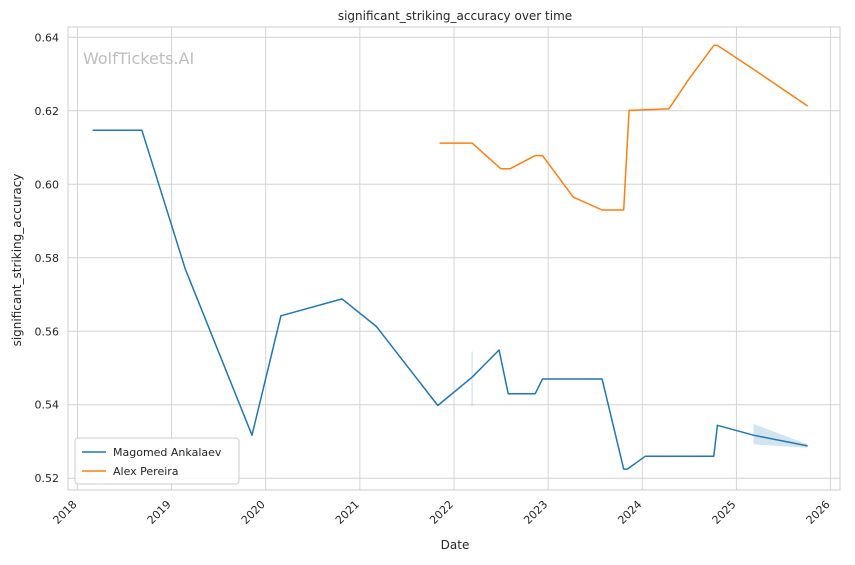 This screenshot has width=855, height=565. I want to click on legend-box, so click(157, 461).